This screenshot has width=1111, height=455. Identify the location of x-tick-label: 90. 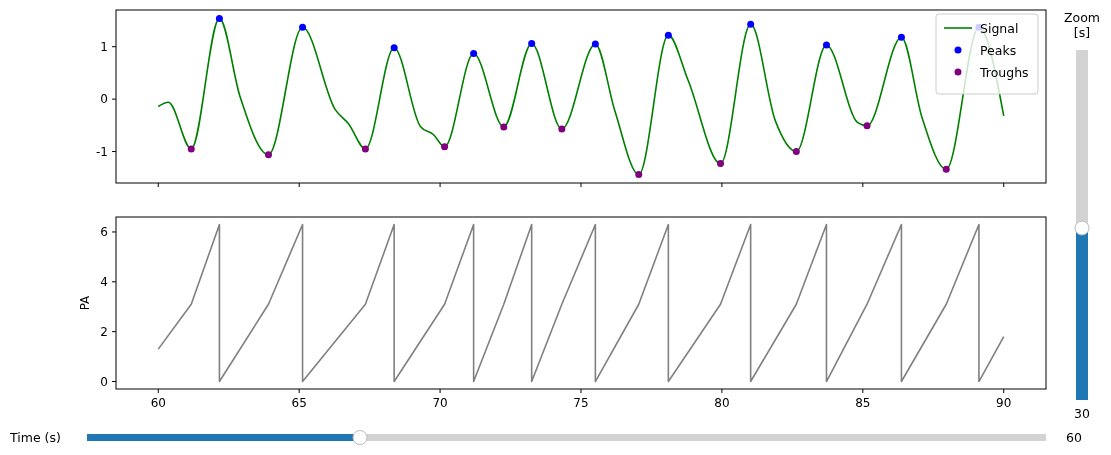
(1004, 403).